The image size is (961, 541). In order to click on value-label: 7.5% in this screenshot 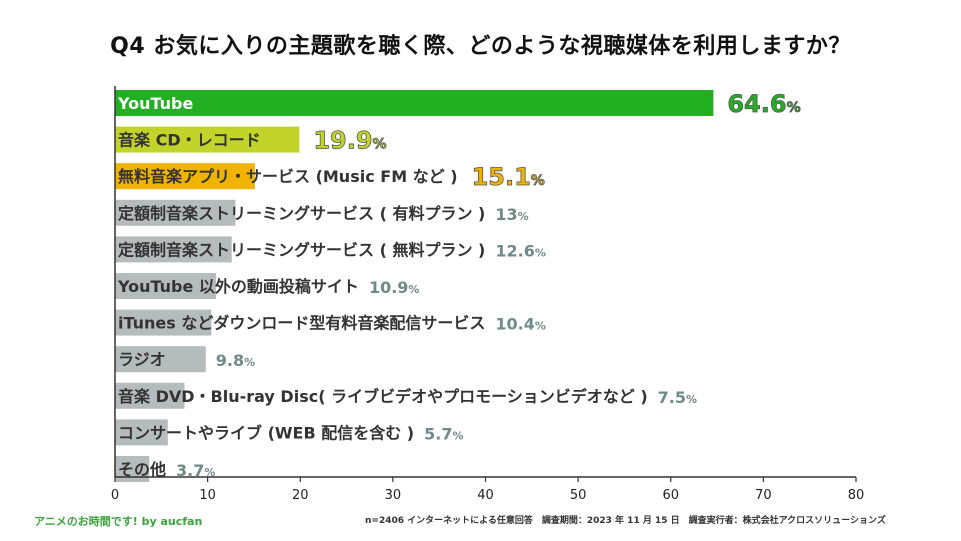, I will do `click(677, 397)`.